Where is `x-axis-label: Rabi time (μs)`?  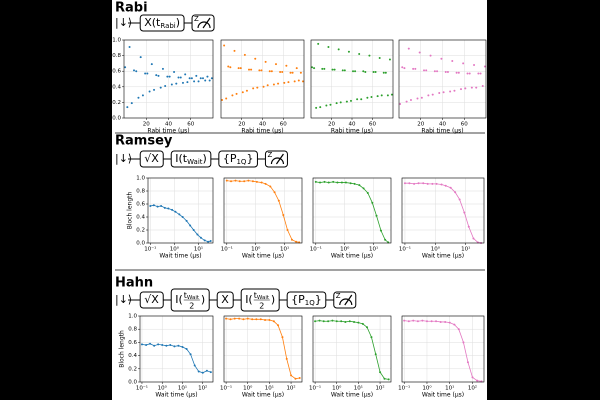
x-axis-label: Rabi time (μs) is located at coordinates (442, 131).